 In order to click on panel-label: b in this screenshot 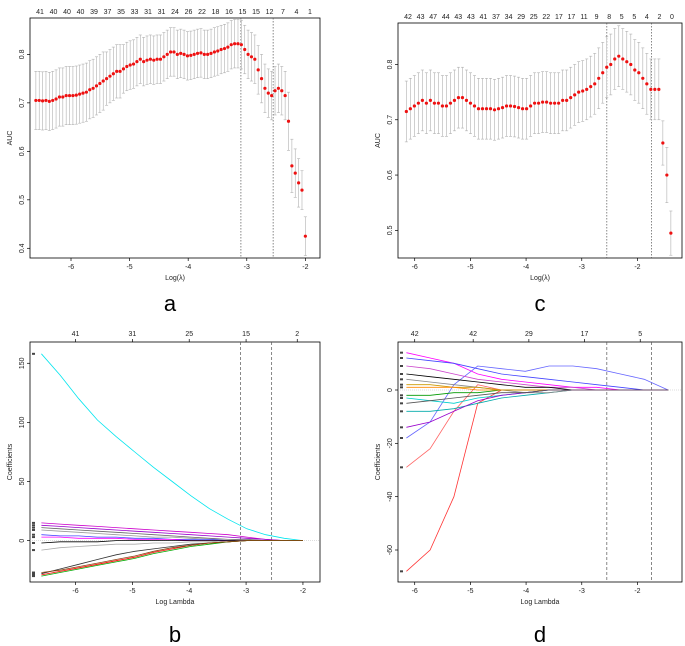, I will do `click(175, 634)`.